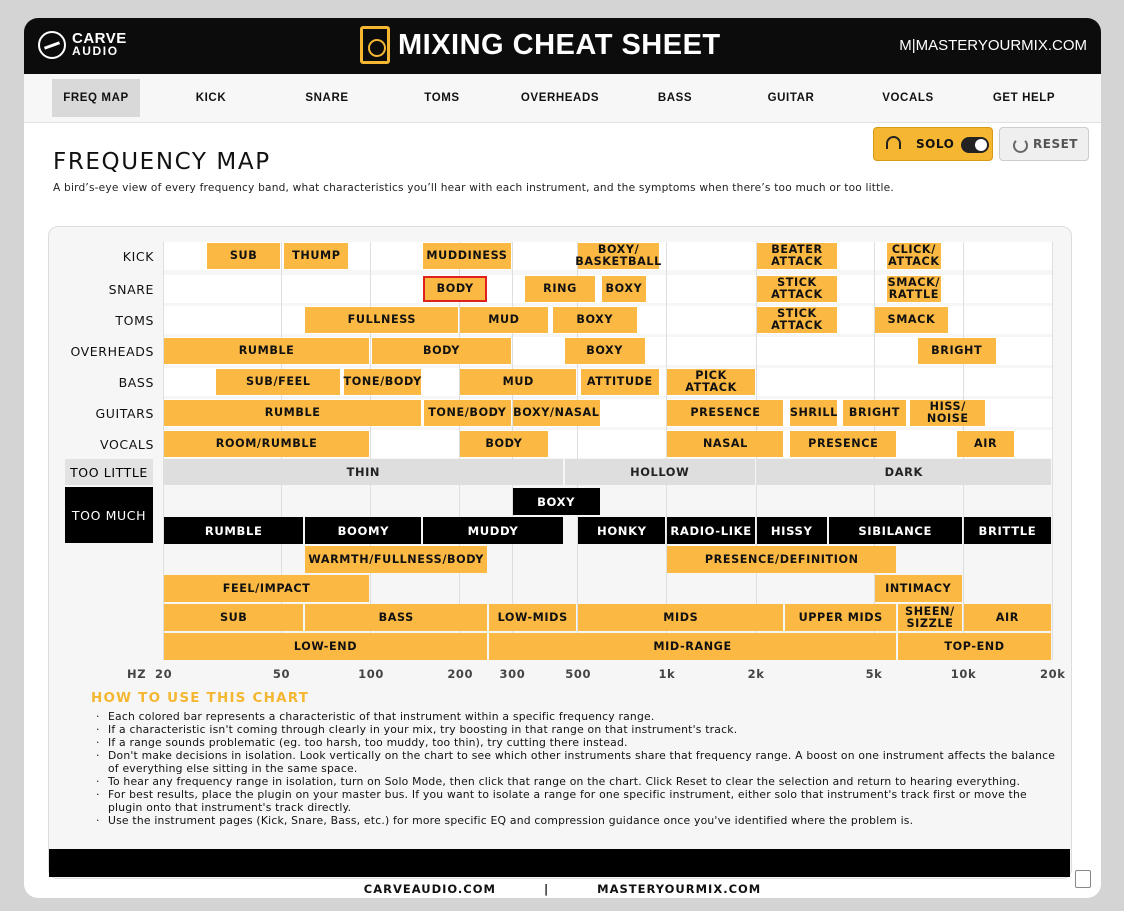  Describe the element at coordinates (267, 588) in the screenshot. I see `characteristic-feel-impact: FEEL/IMPACT` at that location.